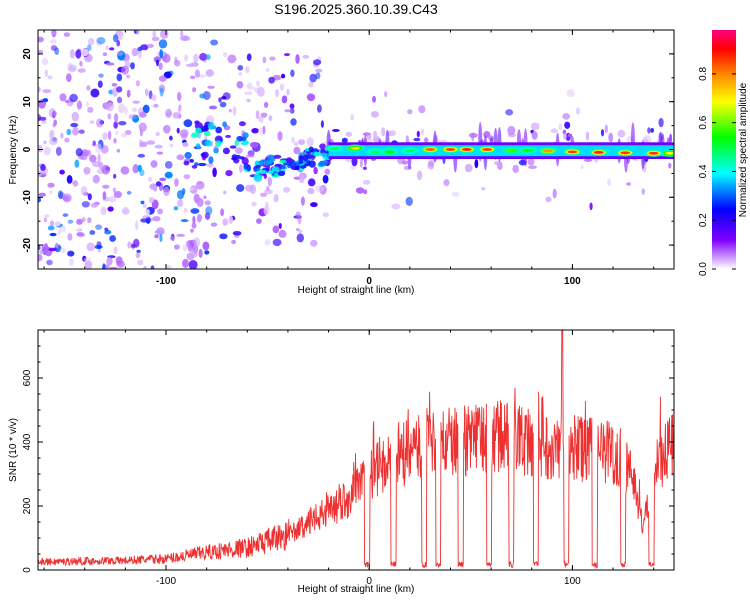 The image size is (750, 600). I want to click on colorbar-tick-label: 0.8, so click(703, 74).